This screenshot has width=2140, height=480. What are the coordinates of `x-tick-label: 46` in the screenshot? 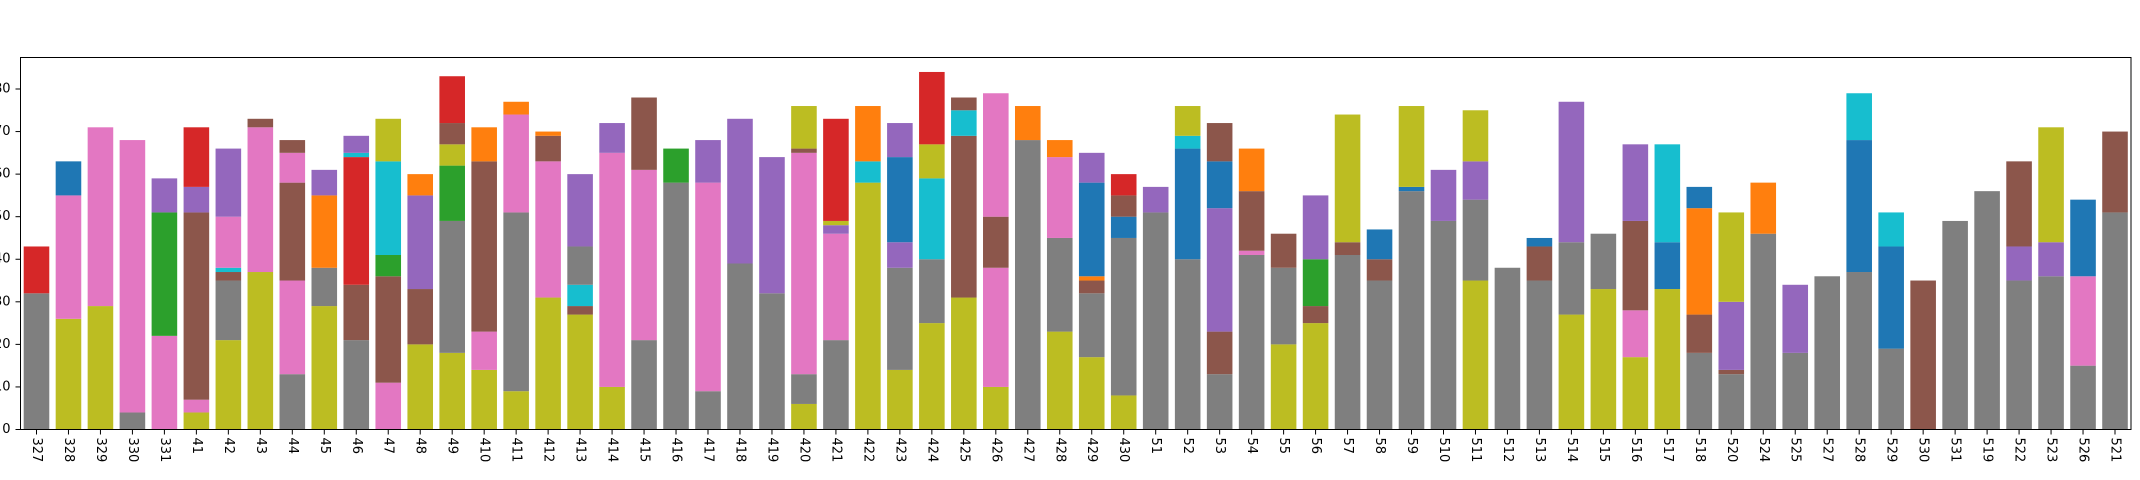 It's located at (356, 446).